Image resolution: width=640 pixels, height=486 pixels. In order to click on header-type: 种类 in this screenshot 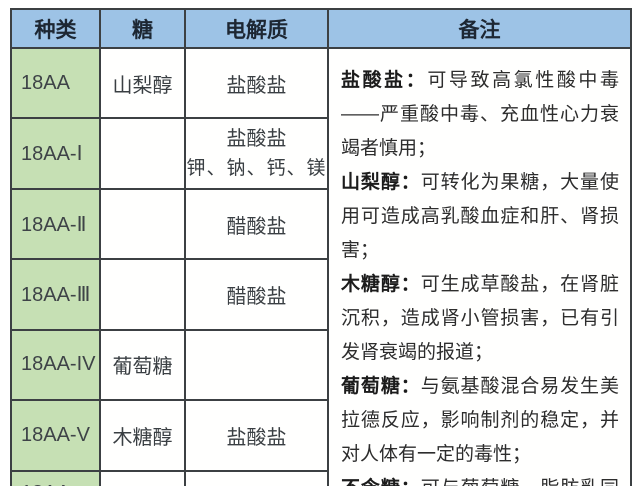, I will do `click(55, 28)`.